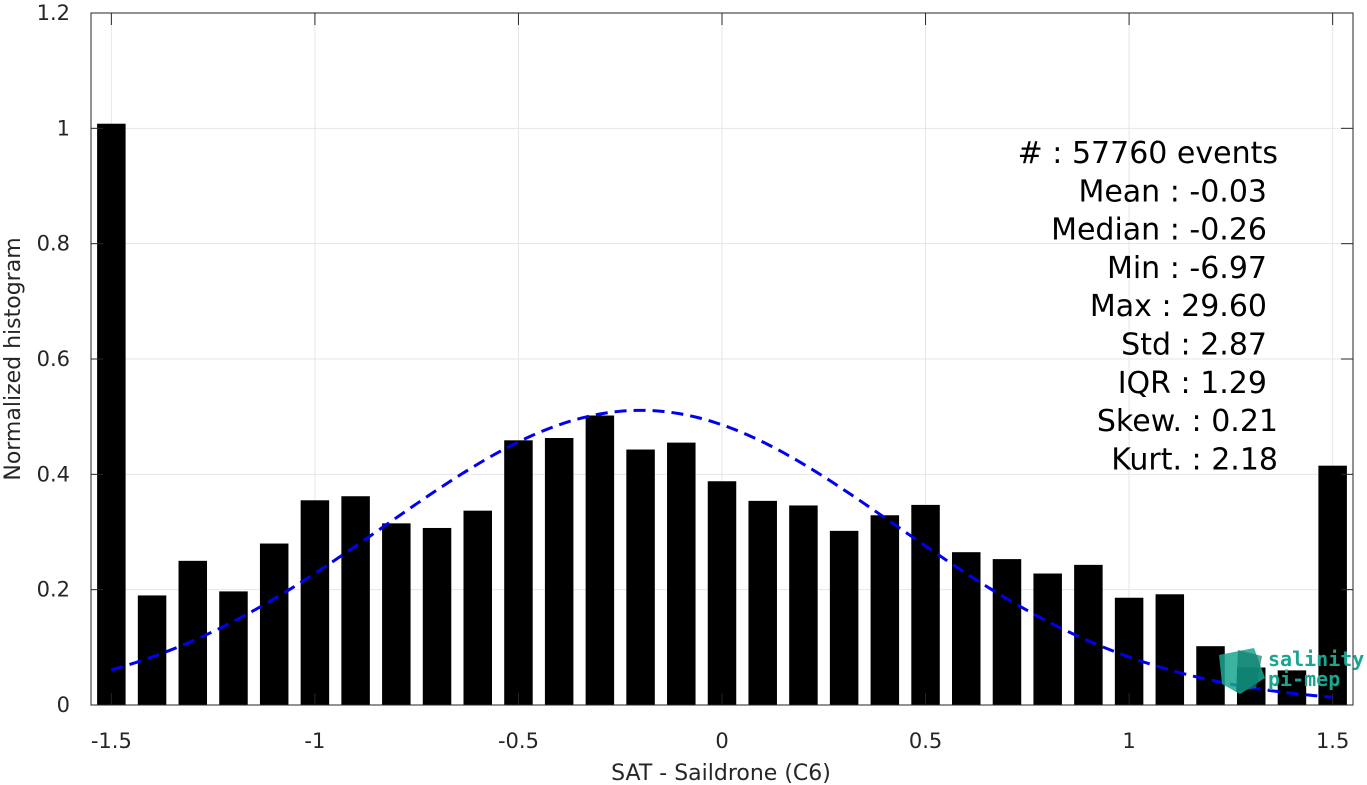 This screenshot has height=785, width=1367. I want to click on y-tick-label: 0.4, so click(53, 474).